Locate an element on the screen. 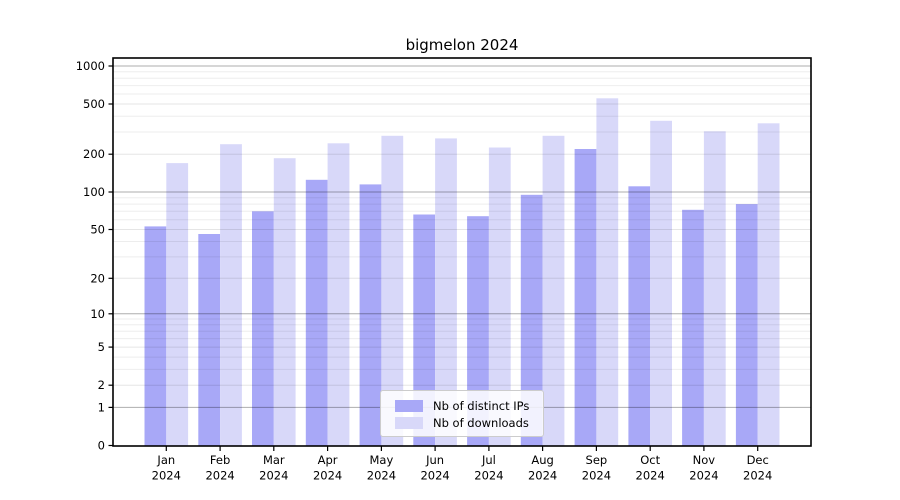 This screenshot has width=900, height=500. y-tick-label: 100 is located at coordinates (94, 192).